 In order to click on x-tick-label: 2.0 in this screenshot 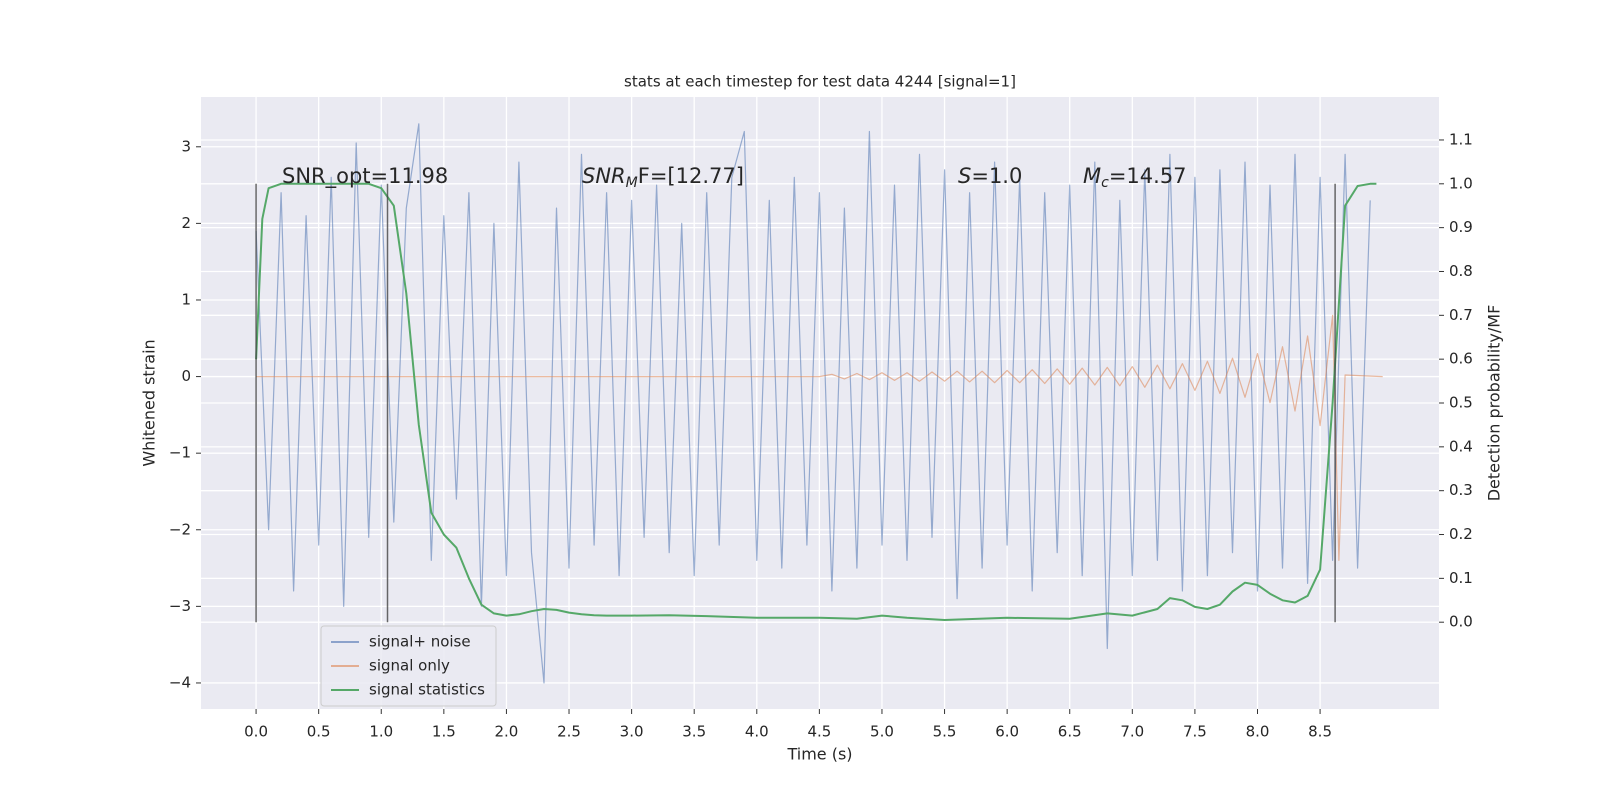, I will do `click(507, 732)`.